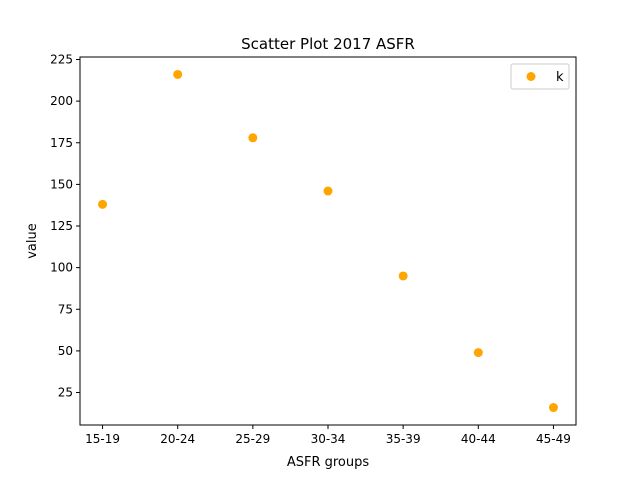 This screenshot has height=483, width=640. I want to click on y-axis: 25 50 75 100 125 150 175 200 225, so click(65, 226).